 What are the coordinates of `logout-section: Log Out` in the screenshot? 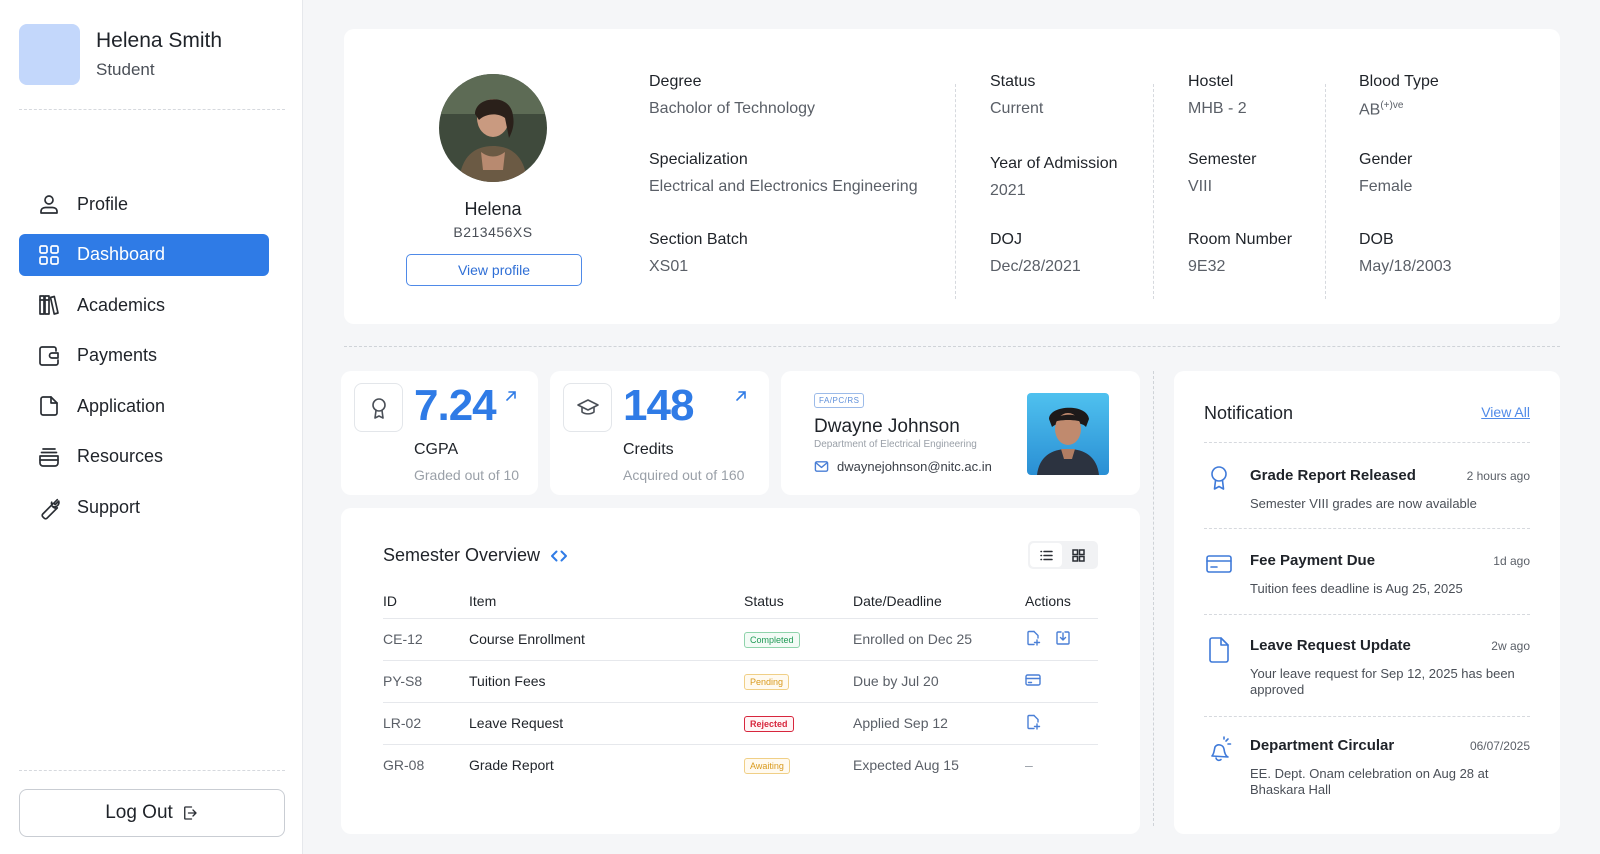 It's located at (152, 803).